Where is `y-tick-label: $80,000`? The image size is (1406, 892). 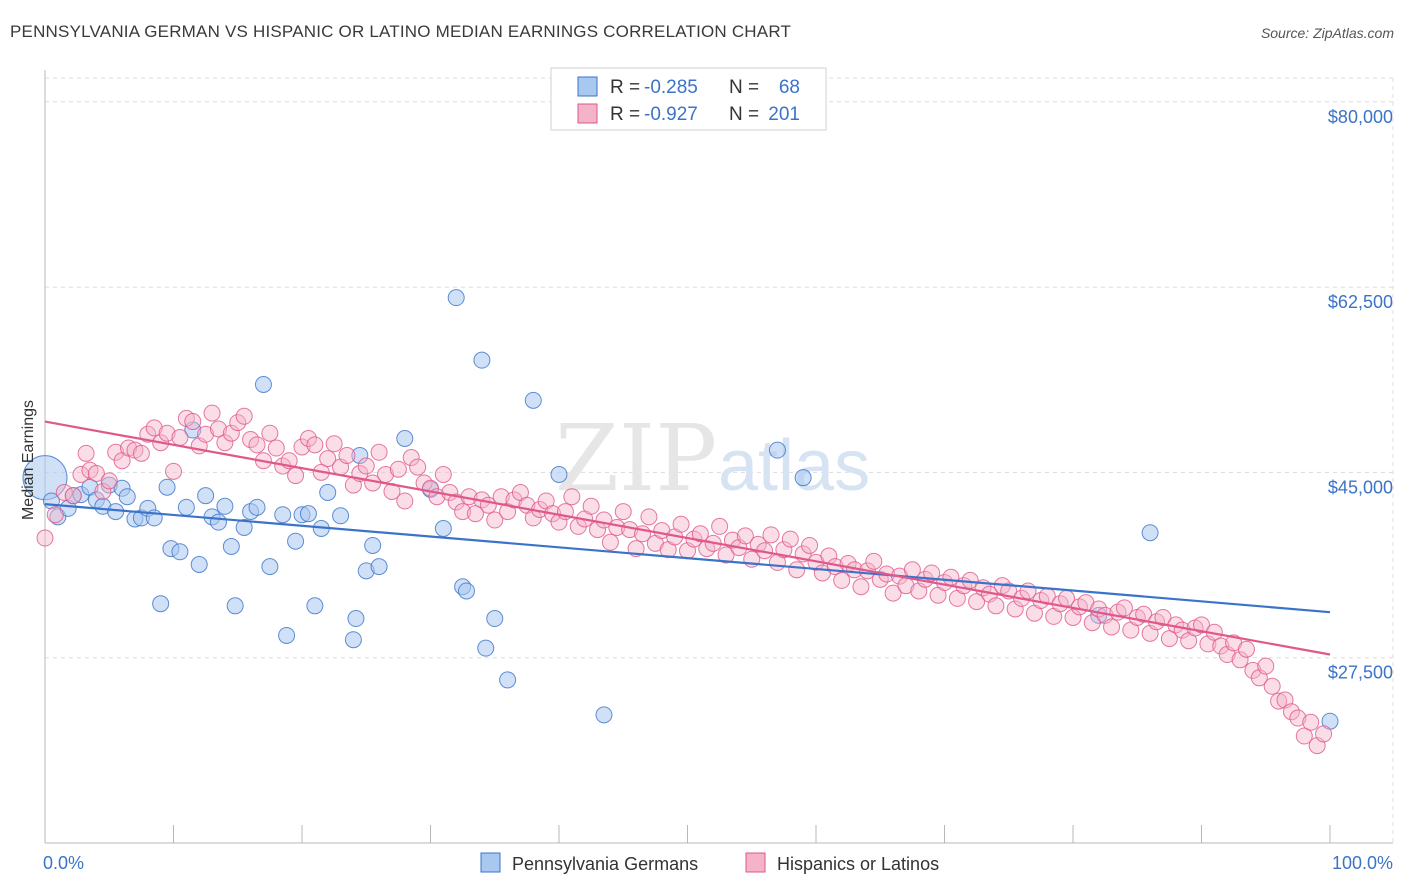 y-tick-label: $80,000 is located at coordinates (1360, 117).